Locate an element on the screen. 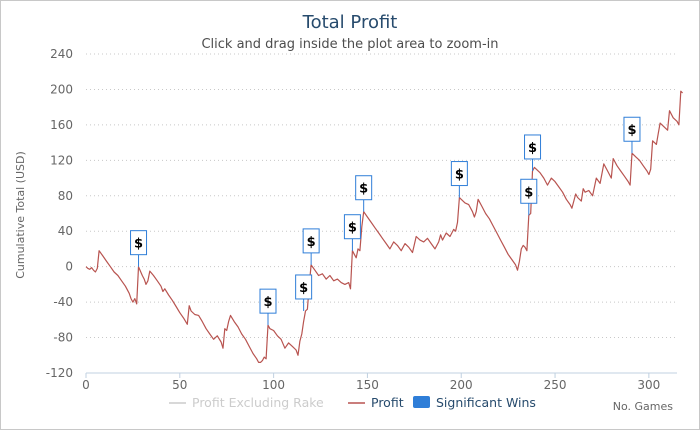 This screenshot has width=700, height=430. x-tick-label: 100 is located at coordinates (273, 385).